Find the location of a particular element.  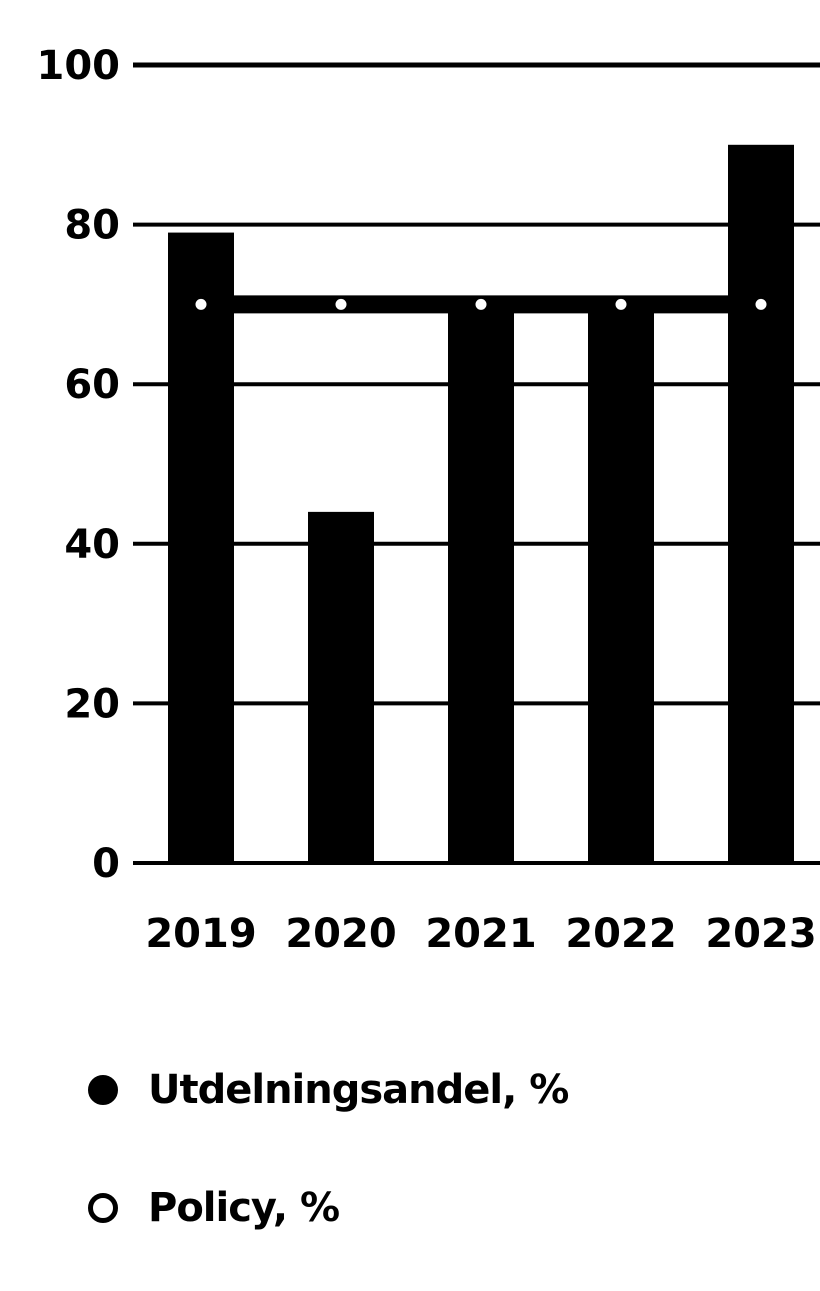

policy-point-2020 is located at coordinates (341, 304).